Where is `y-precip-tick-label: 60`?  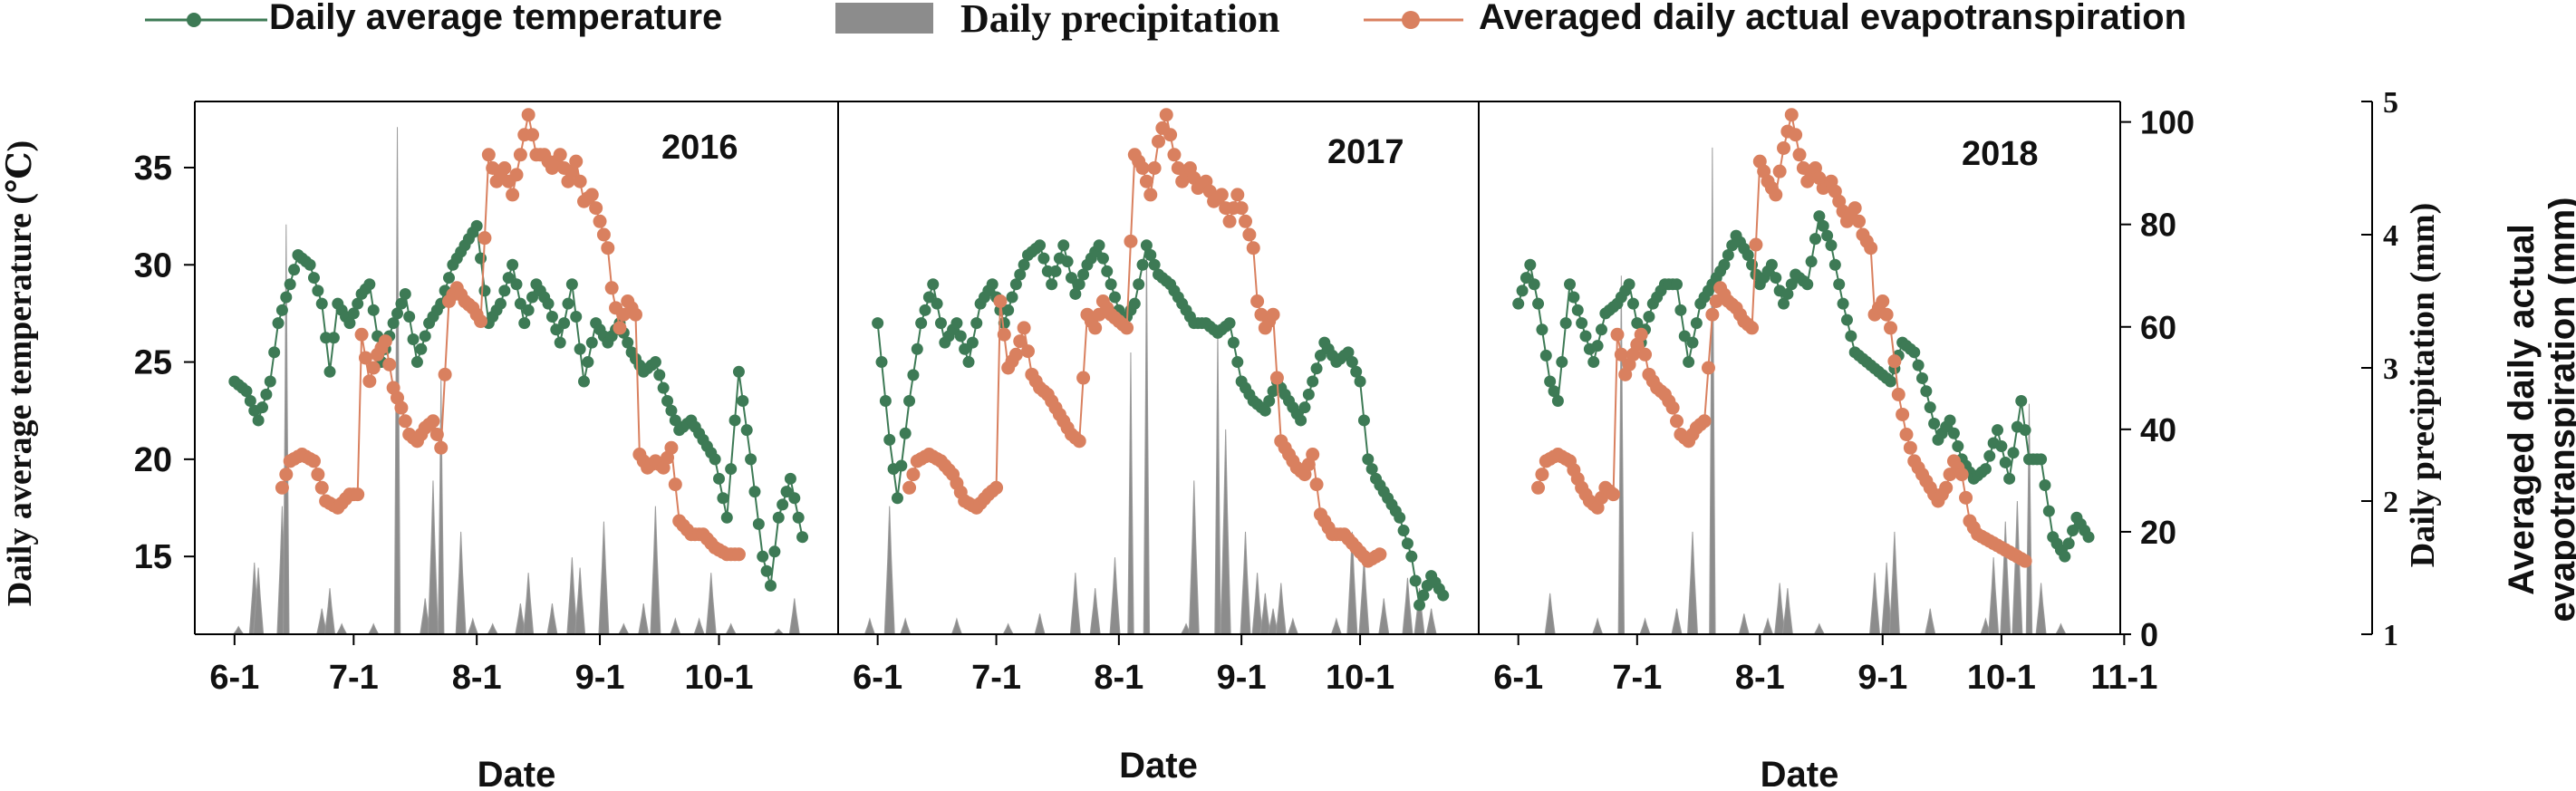
y-precip-tick-label: 60 is located at coordinates (2158, 327).